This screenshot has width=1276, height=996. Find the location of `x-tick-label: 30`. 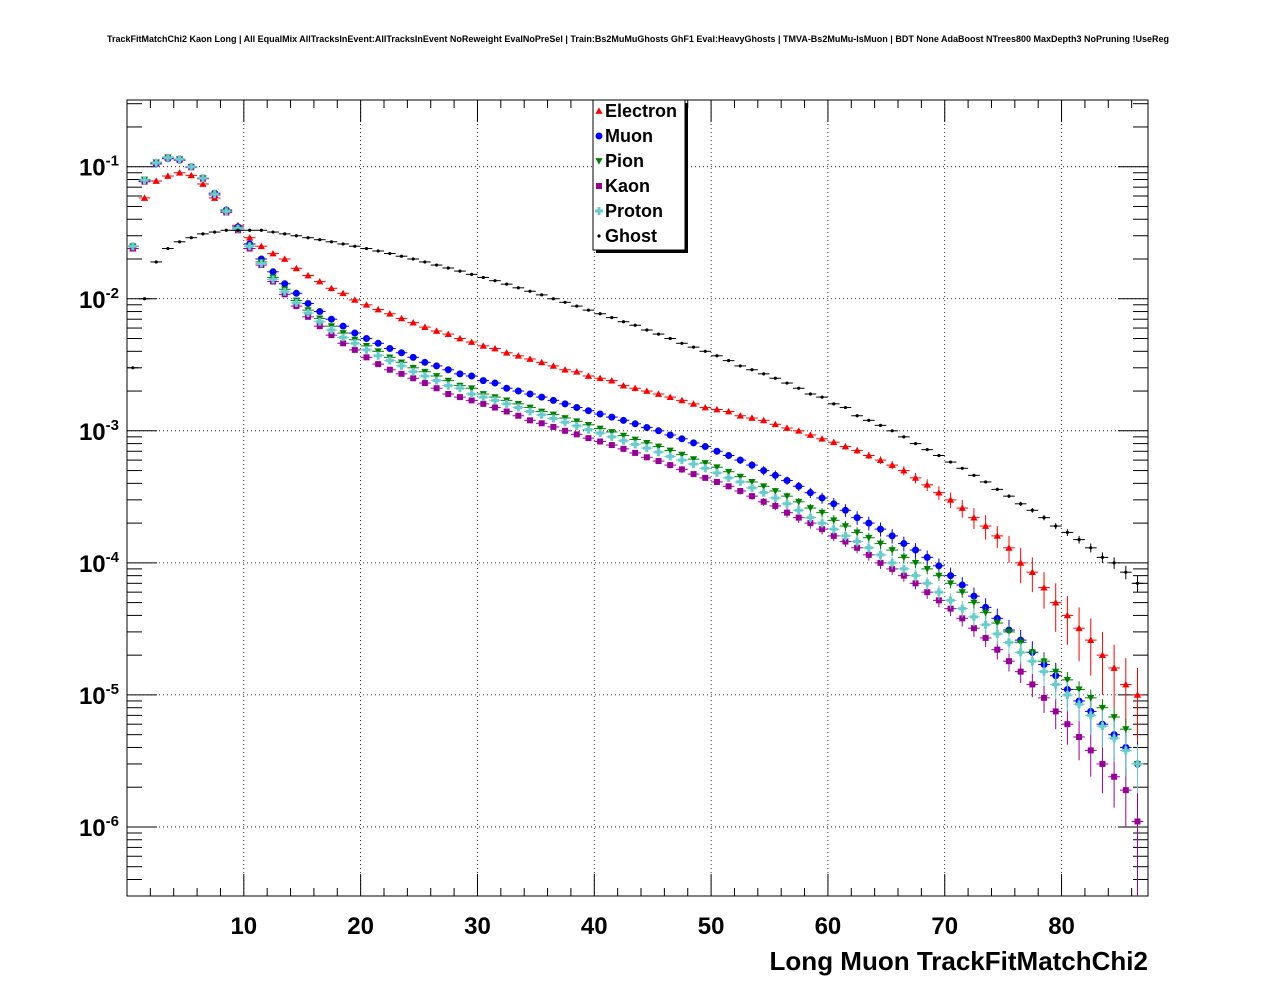

x-tick-label: 30 is located at coordinates (477, 926).